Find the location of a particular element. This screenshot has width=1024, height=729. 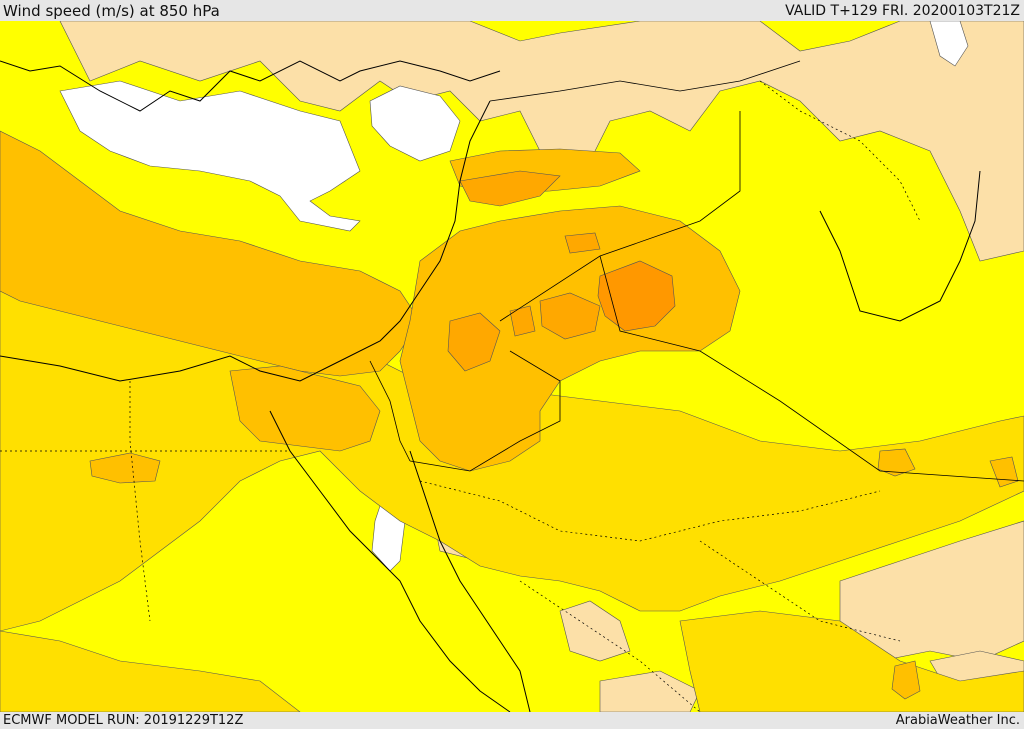

weak-wind-region is located at coordinates (650, 691).